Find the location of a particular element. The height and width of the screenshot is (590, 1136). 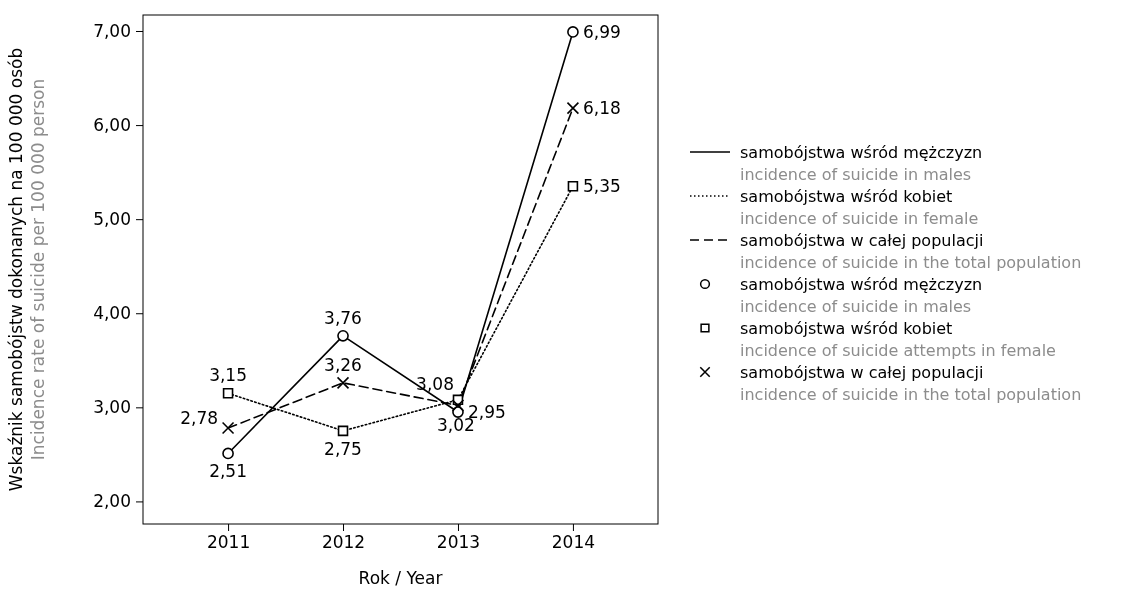

y-tick-label: 3,00 is located at coordinates (112, 407).